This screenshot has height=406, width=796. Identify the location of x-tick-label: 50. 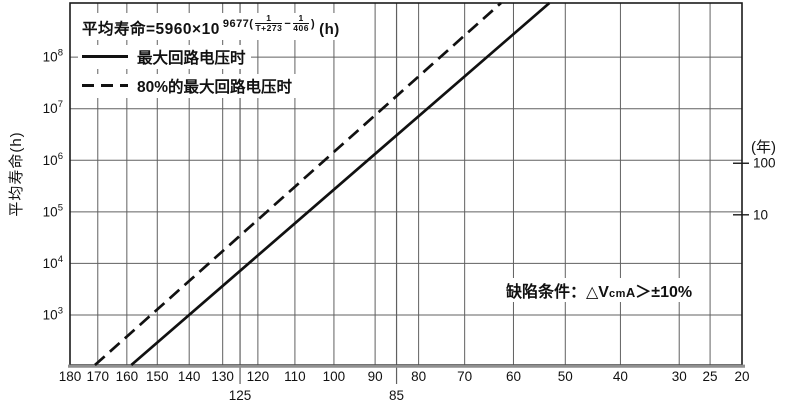
(565, 376).